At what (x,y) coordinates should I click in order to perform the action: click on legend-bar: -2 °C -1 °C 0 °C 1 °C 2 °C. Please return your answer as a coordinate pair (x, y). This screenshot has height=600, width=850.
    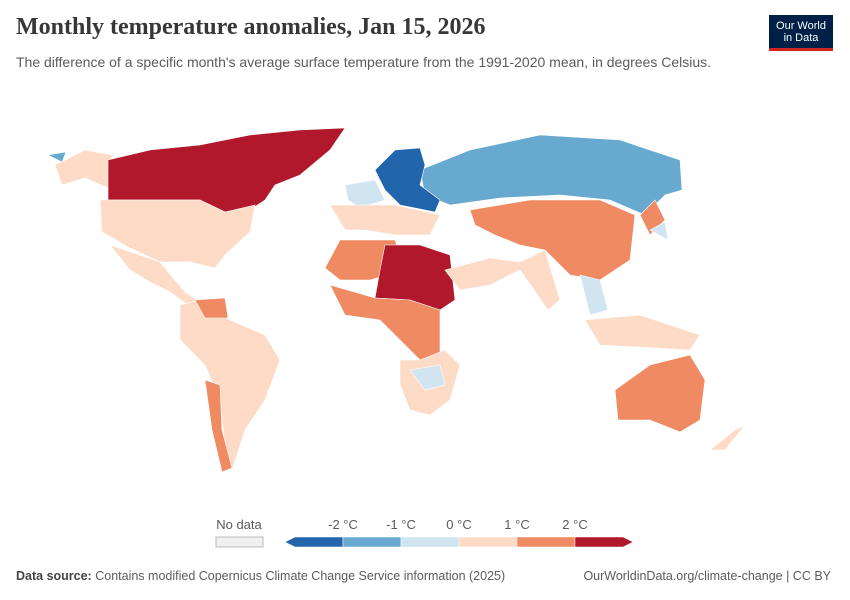
    Looking at the image, I should click on (459, 532).